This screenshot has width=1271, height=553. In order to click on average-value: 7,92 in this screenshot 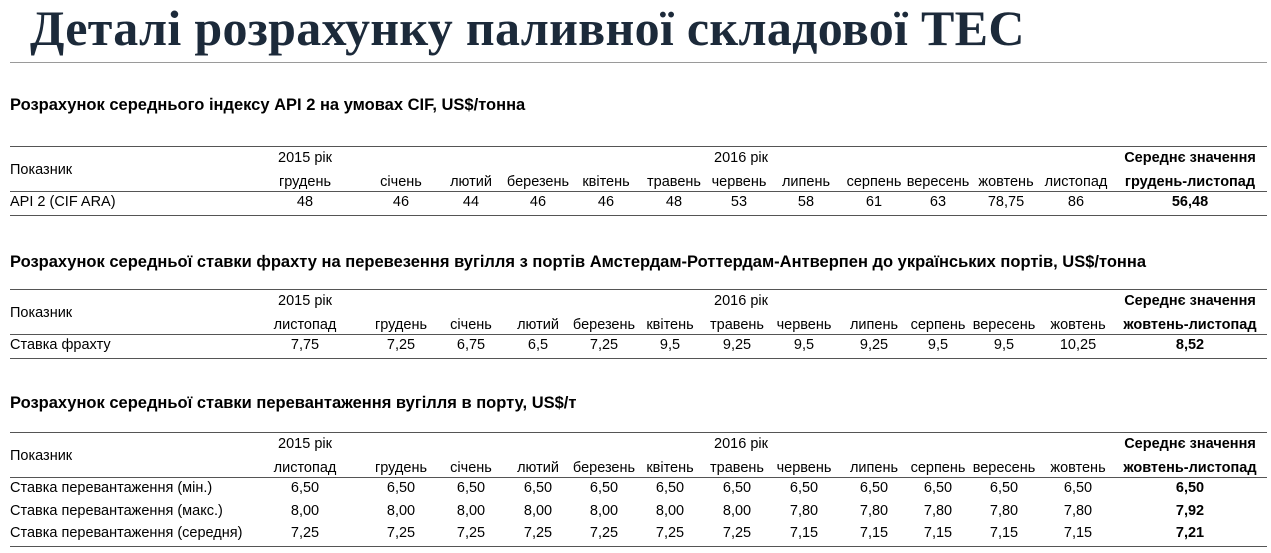, I will do `click(1190, 510)`.